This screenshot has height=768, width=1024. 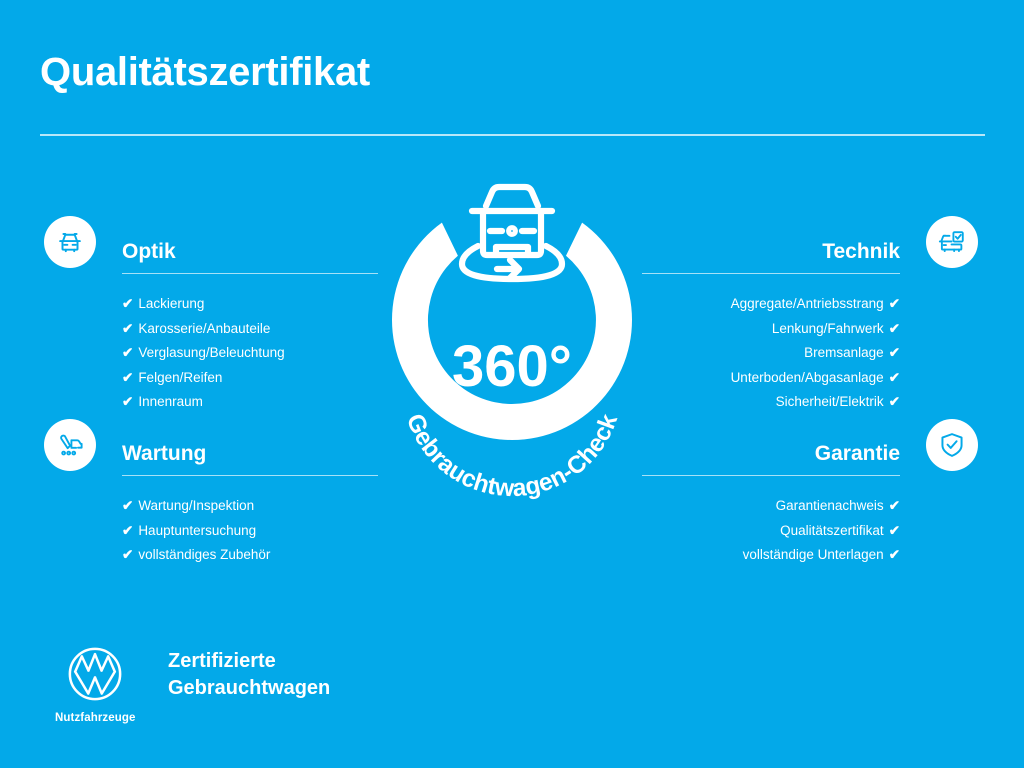 What do you see at coordinates (205, 72) in the screenshot?
I see `page-title: Qualitätszertifikat` at bounding box center [205, 72].